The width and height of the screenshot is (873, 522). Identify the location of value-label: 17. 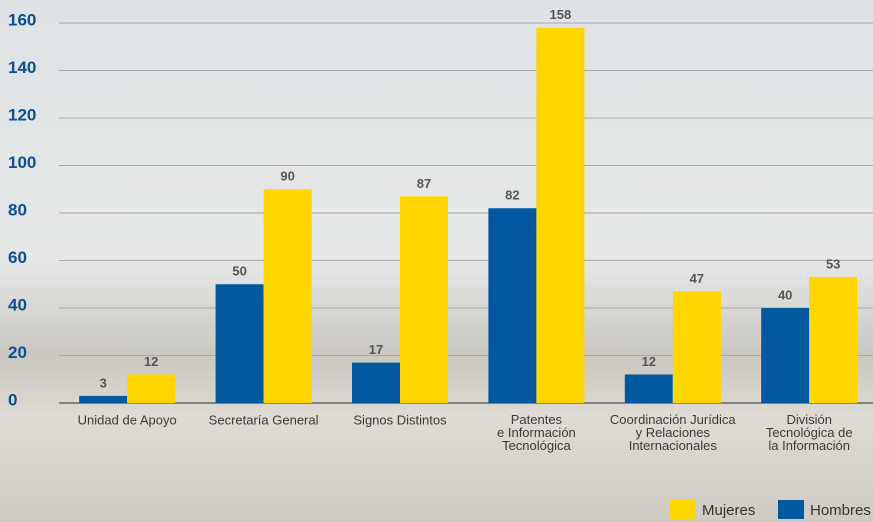
(376, 349).